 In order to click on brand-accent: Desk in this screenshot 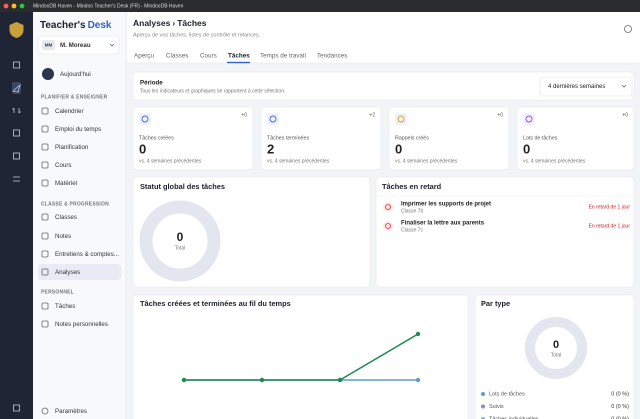, I will do `click(100, 25)`.